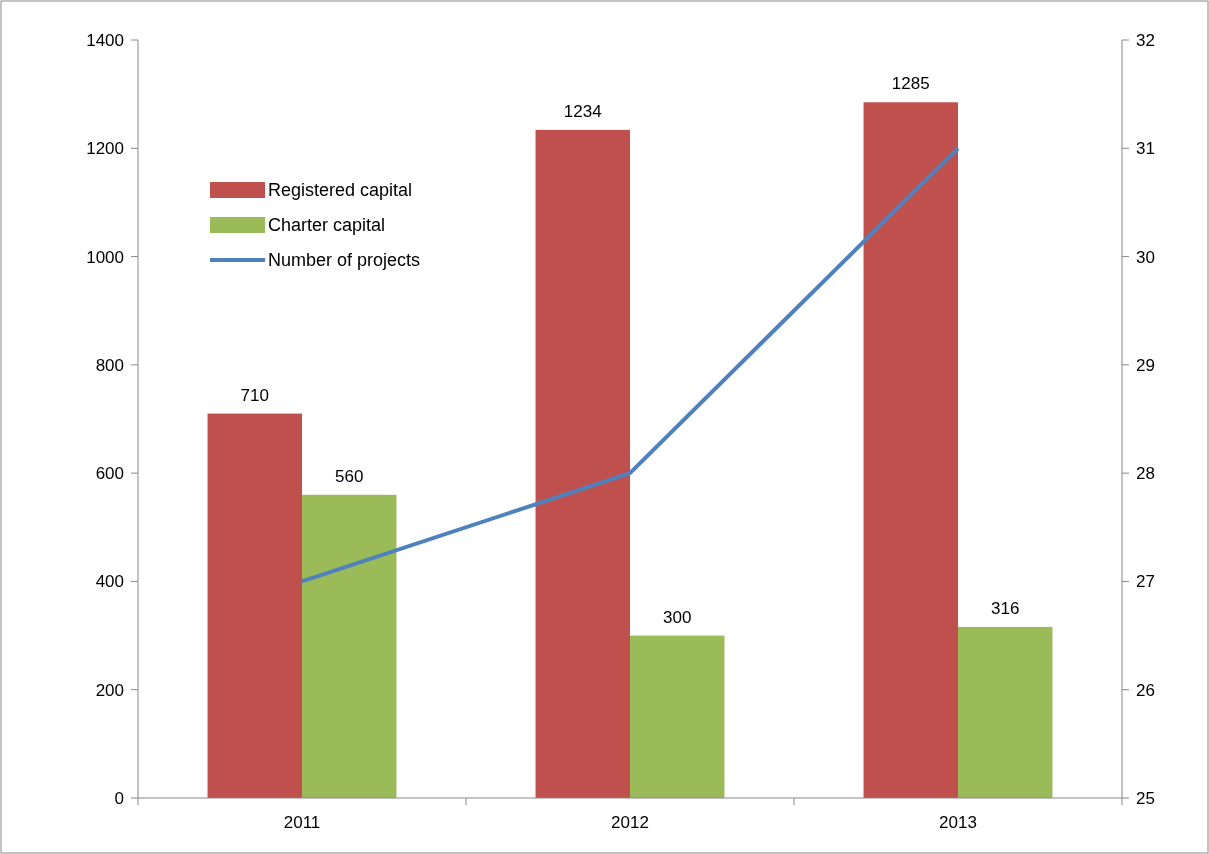 The height and width of the screenshot is (854, 1209). I want to click on x-tick-label: 2011, so click(302, 822).